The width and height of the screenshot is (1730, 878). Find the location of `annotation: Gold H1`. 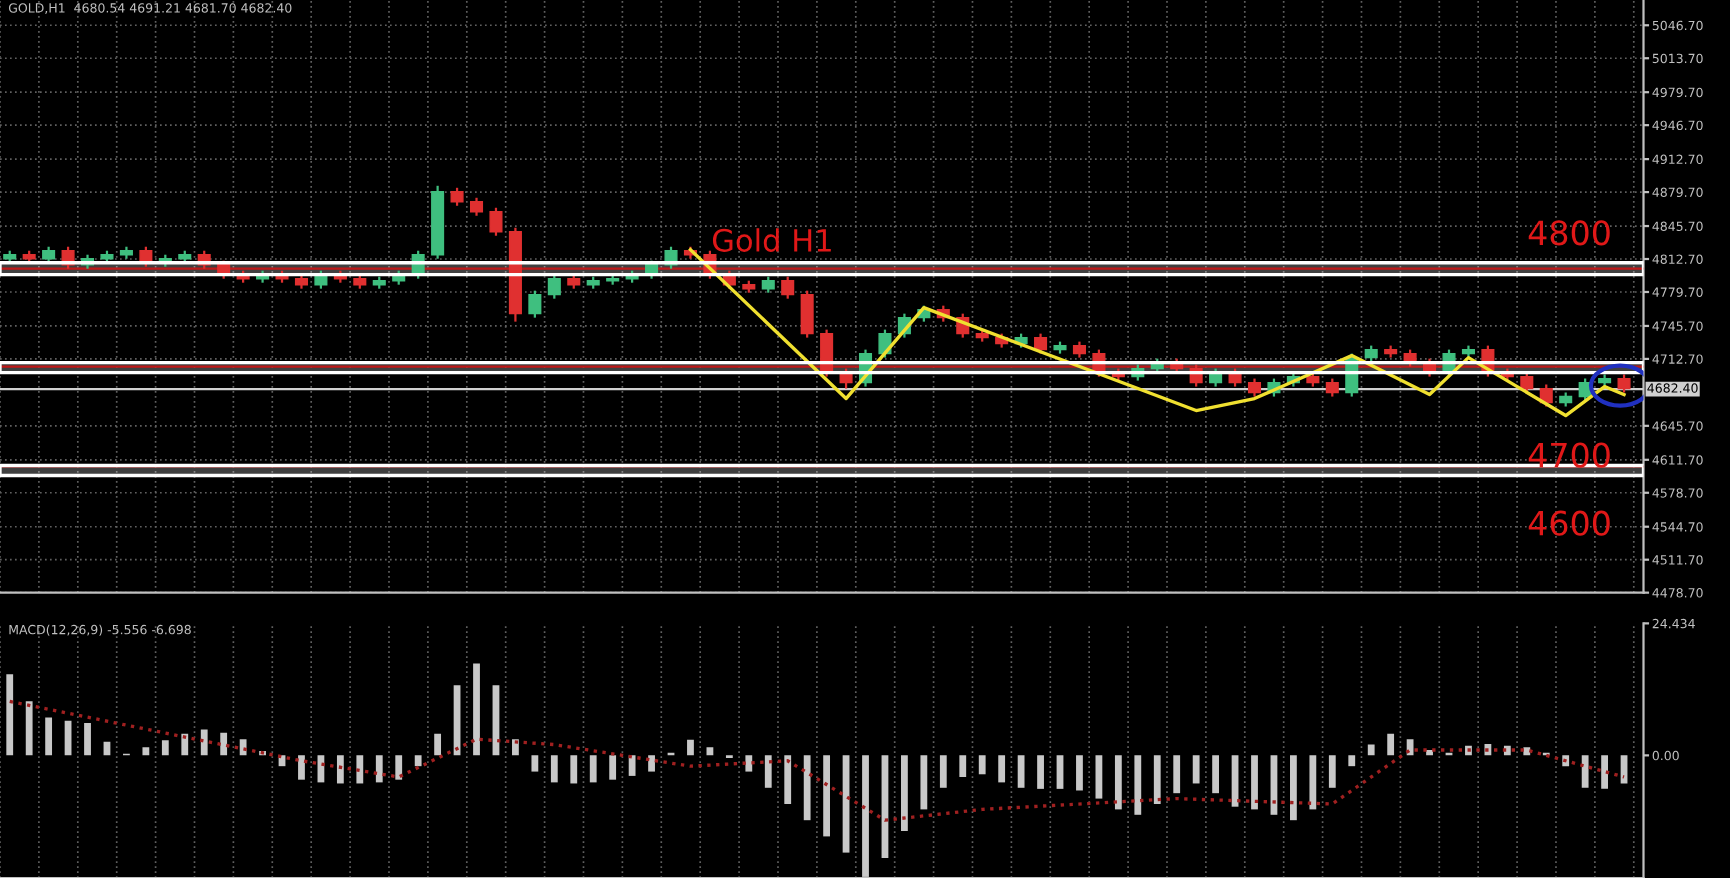

annotation: Gold H1 is located at coordinates (771, 240).